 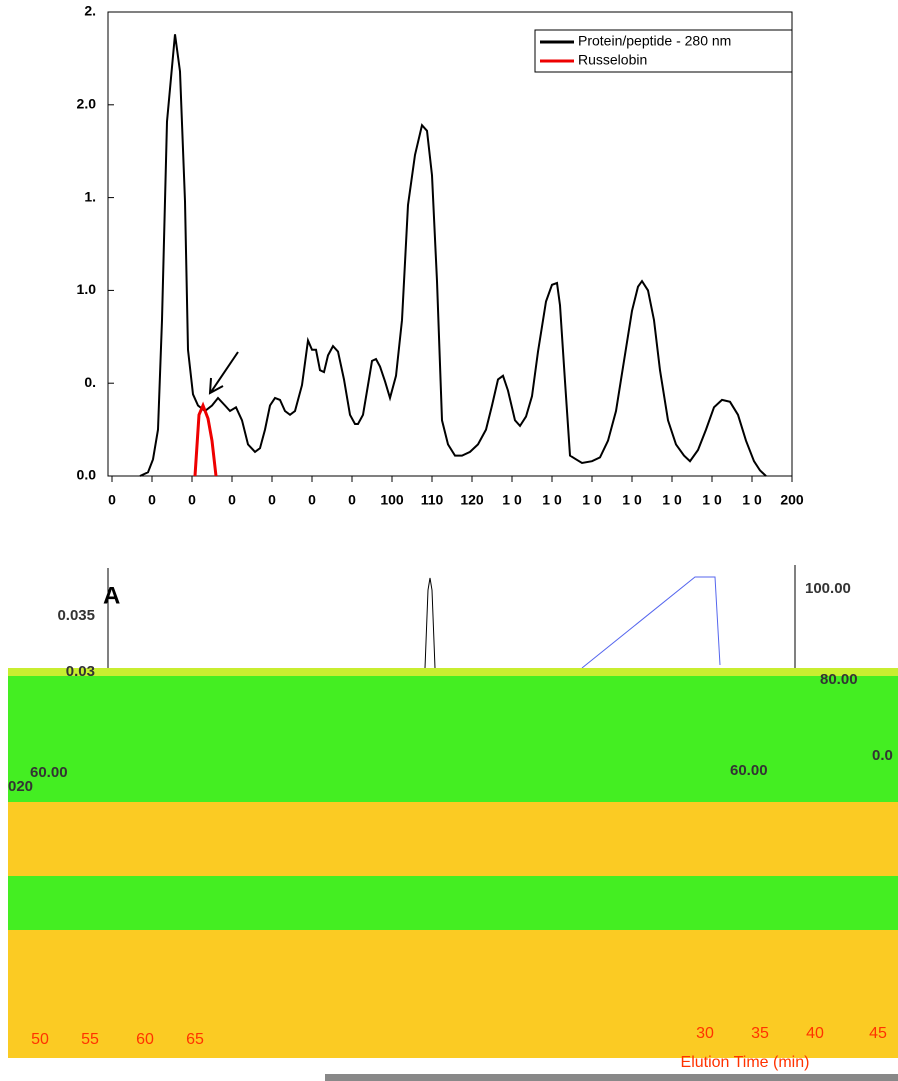 What do you see at coordinates (111, 595) in the screenshot?
I see `panel-label: A` at bounding box center [111, 595].